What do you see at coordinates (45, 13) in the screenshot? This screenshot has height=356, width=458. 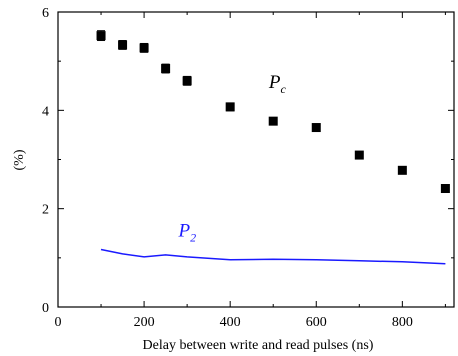 I see `y-tick-label: 6` at bounding box center [45, 13].